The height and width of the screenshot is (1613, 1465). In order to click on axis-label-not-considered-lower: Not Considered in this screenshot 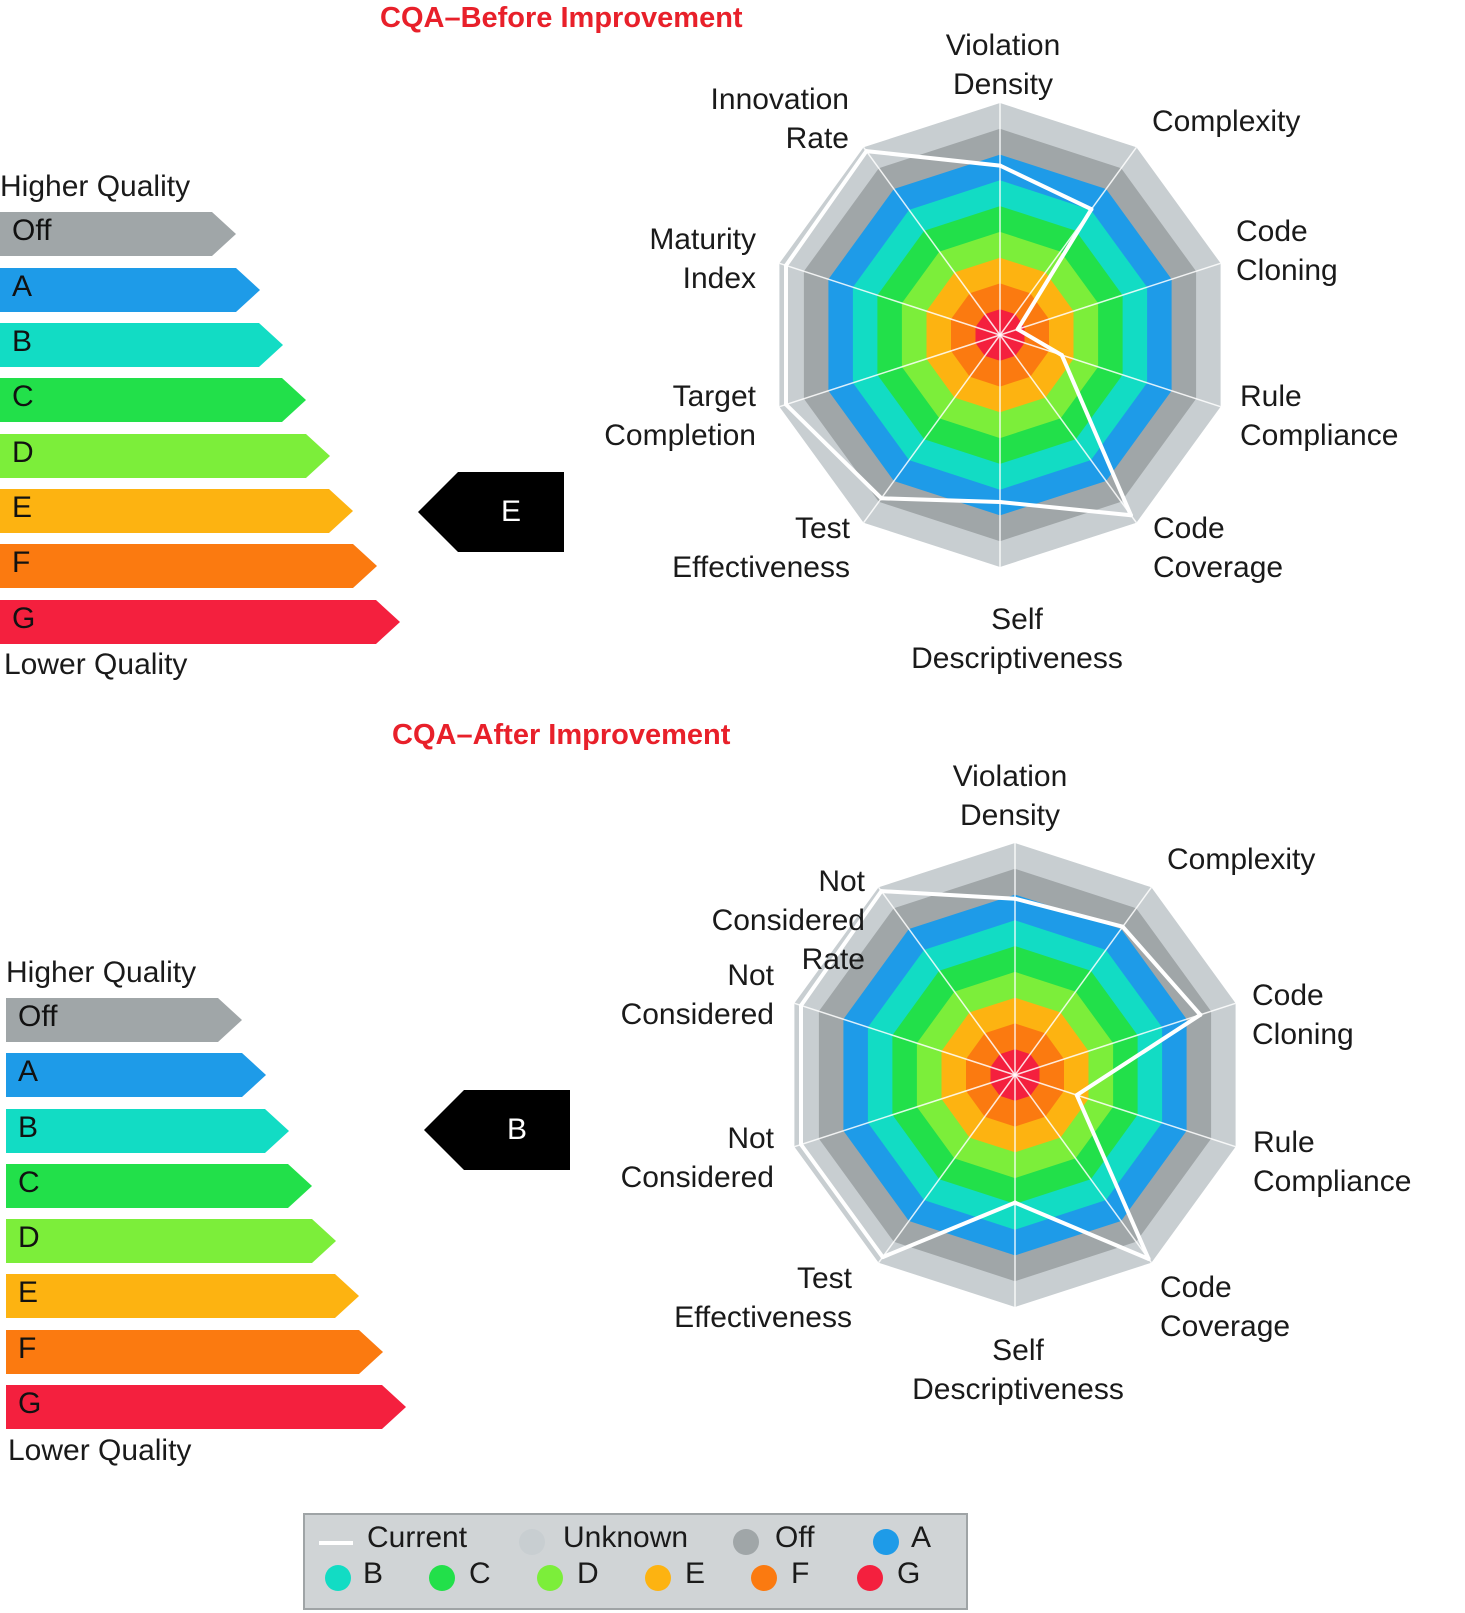, I will do `click(698, 1158)`.